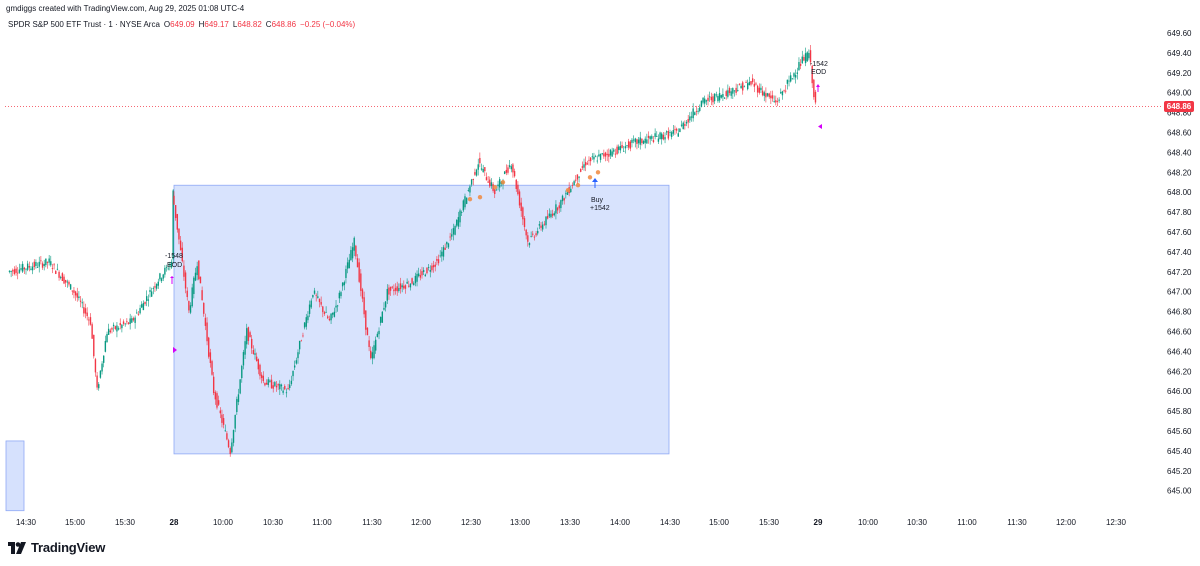  Describe the element at coordinates (1179, 107) in the screenshot. I see `last-price-tag: 648.86` at that location.